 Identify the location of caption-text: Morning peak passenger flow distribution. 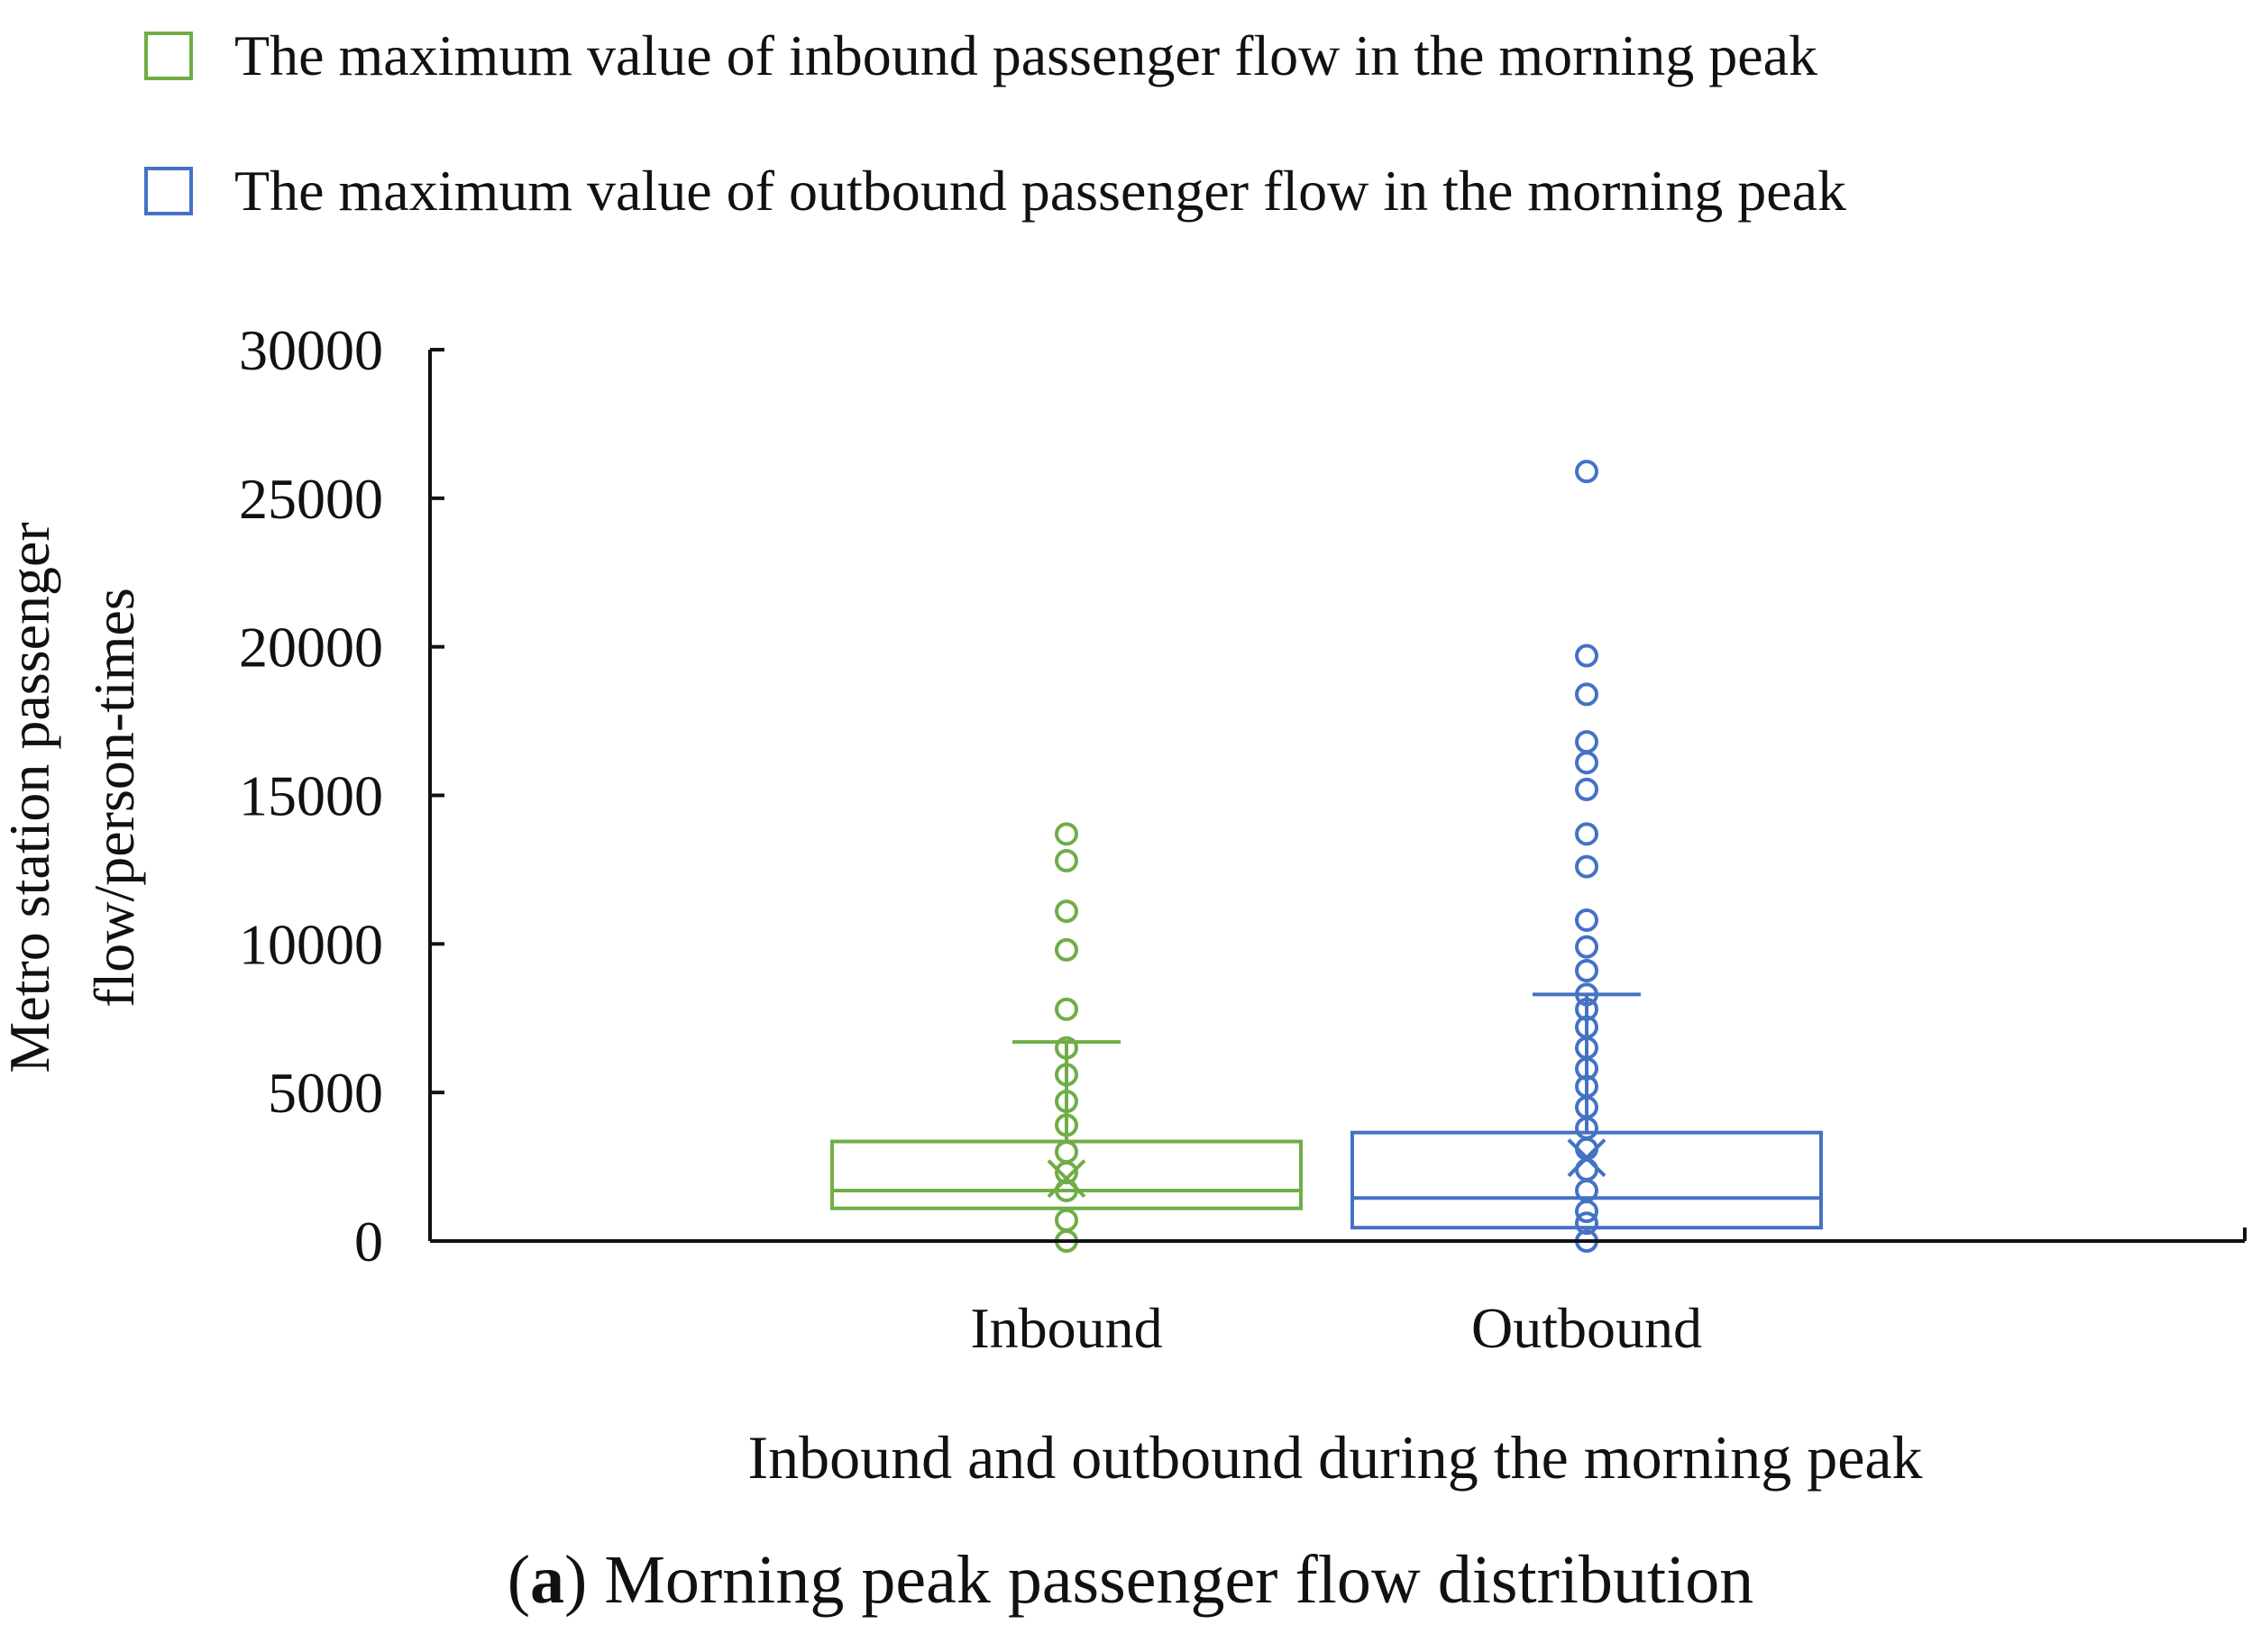
(1179, 1580).